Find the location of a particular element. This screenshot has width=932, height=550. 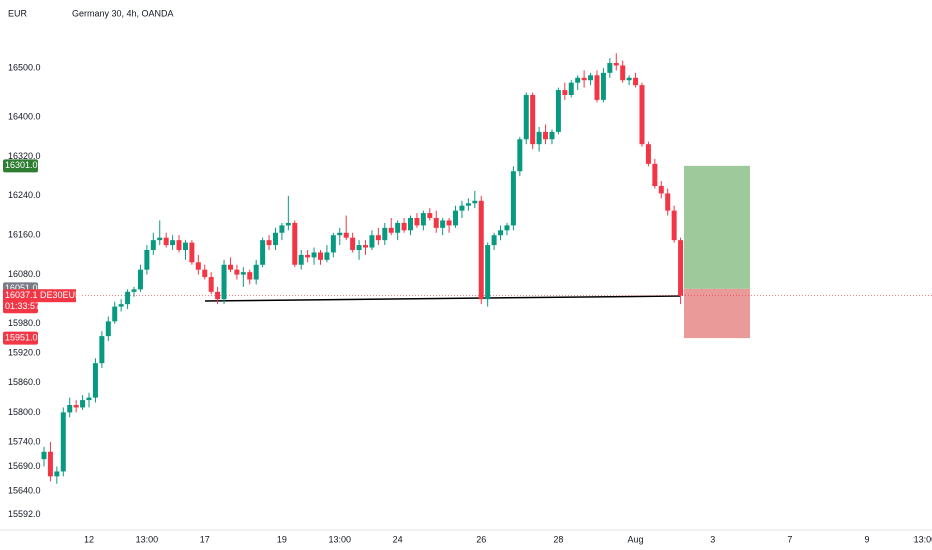

target-price-label: 16301.0 is located at coordinates (21, 165).